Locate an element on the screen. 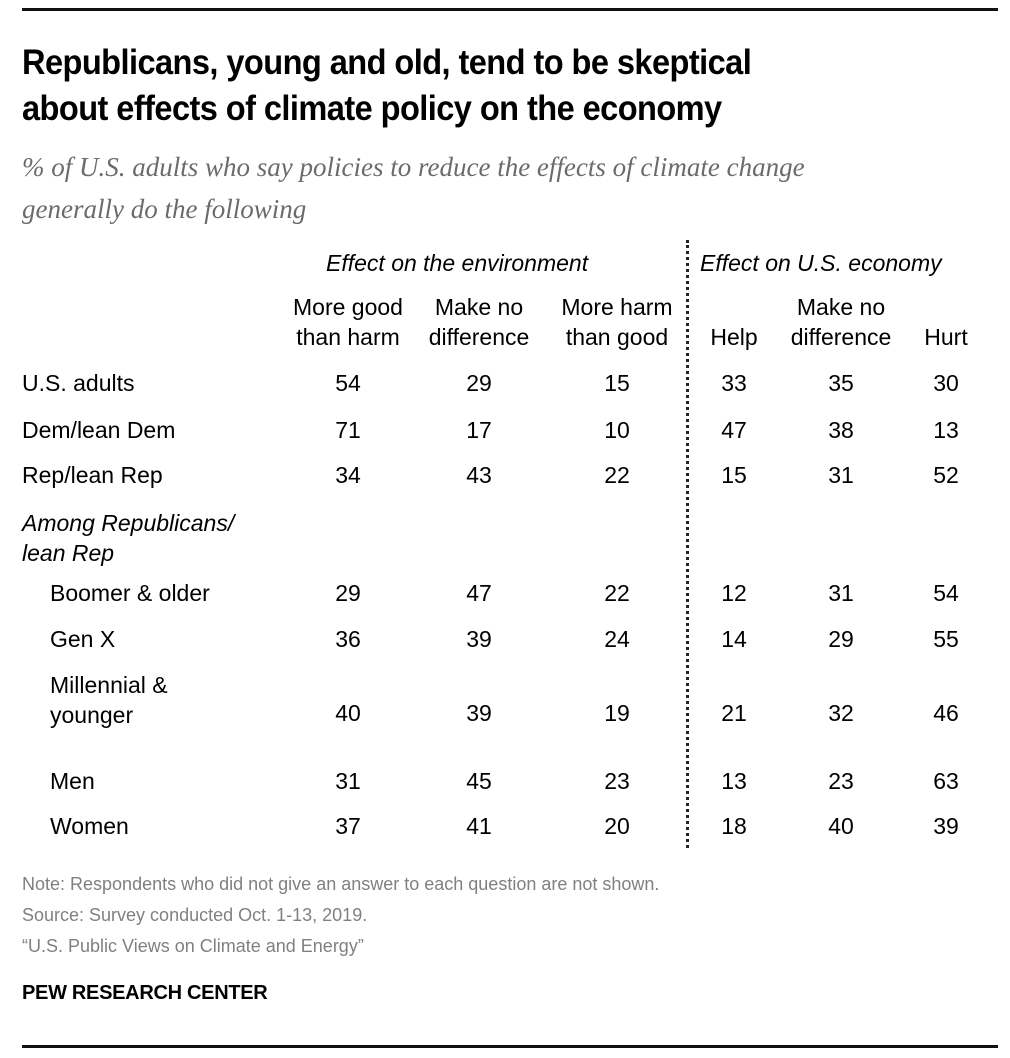 The width and height of the screenshot is (1010, 1058). group-divider is located at coordinates (687, 544).